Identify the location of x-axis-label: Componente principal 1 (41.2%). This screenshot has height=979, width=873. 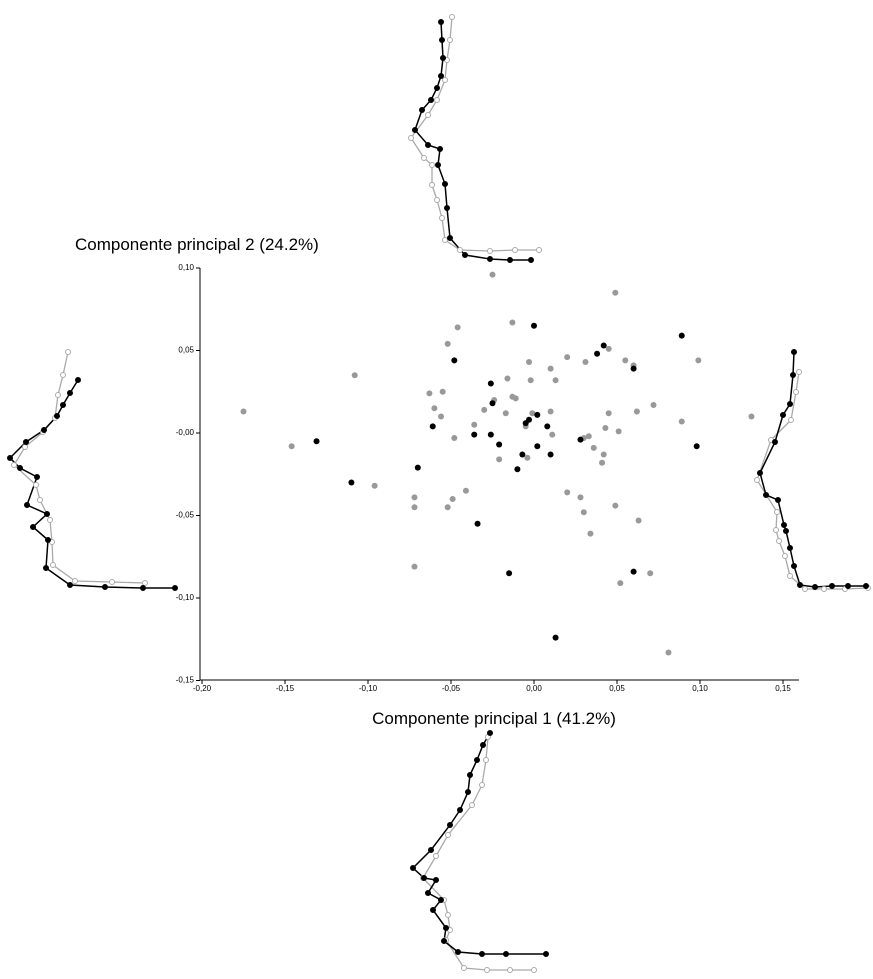
(494, 718).